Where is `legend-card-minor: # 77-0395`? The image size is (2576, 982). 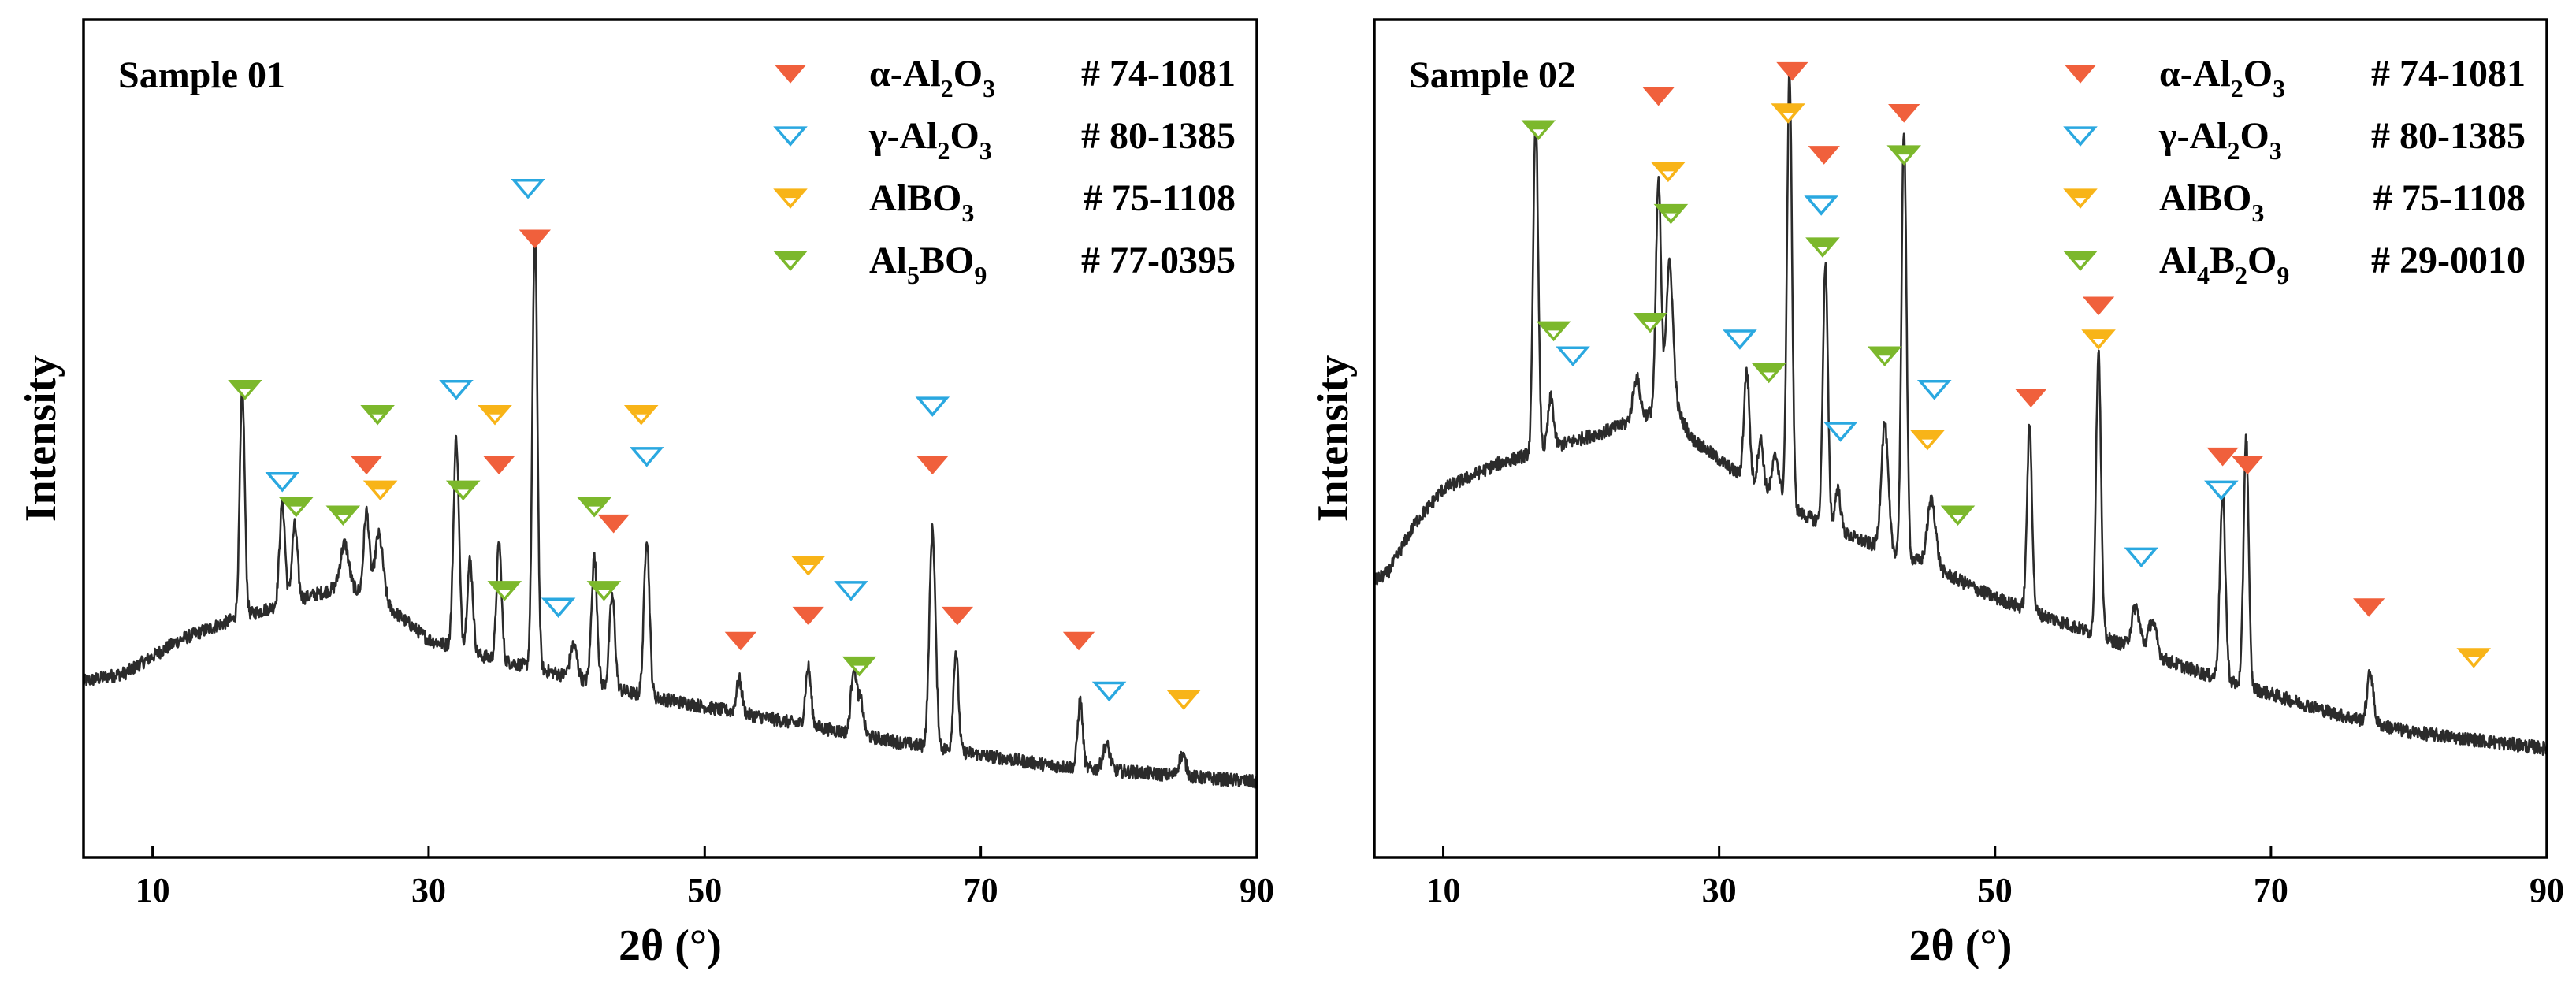 legend-card-minor: # 77-0395 is located at coordinates (1158, 261).